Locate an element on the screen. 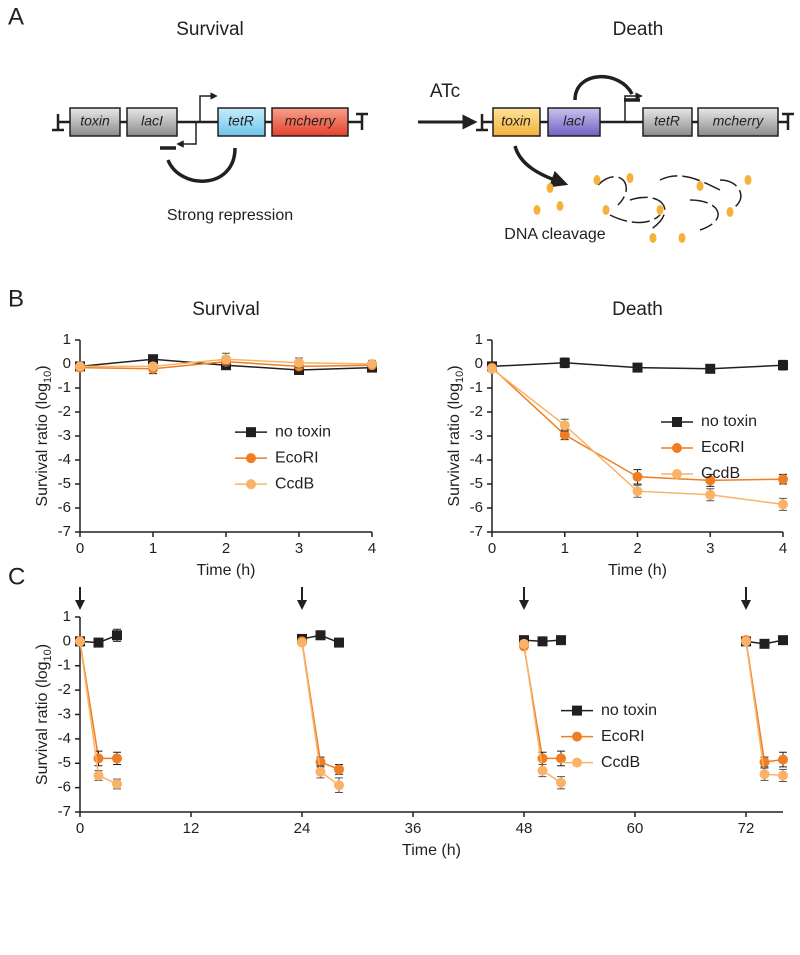 The height and width of the screenshot is (955, 800). x-tick-label: 48 is located at coordinates (524, 828).